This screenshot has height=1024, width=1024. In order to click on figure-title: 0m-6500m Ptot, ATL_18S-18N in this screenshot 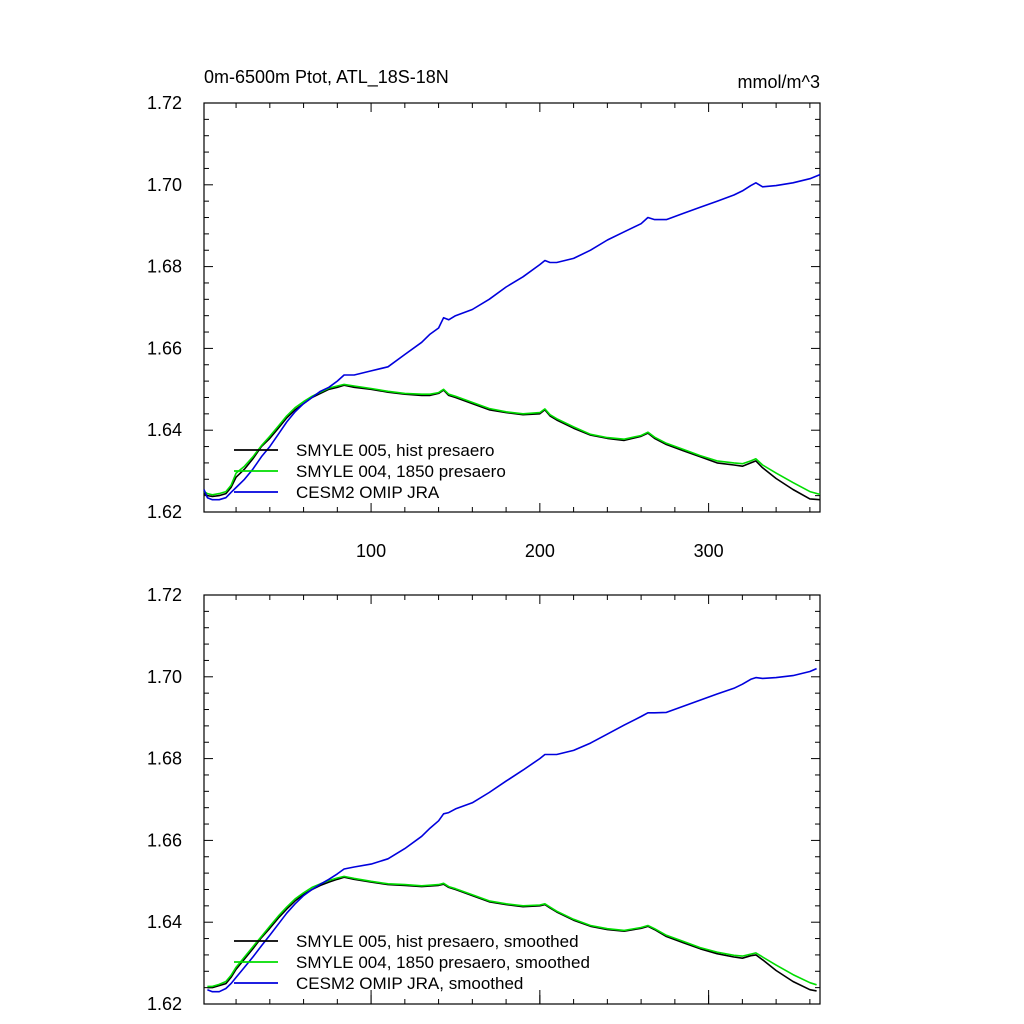, I will do `click(326, 77)`.